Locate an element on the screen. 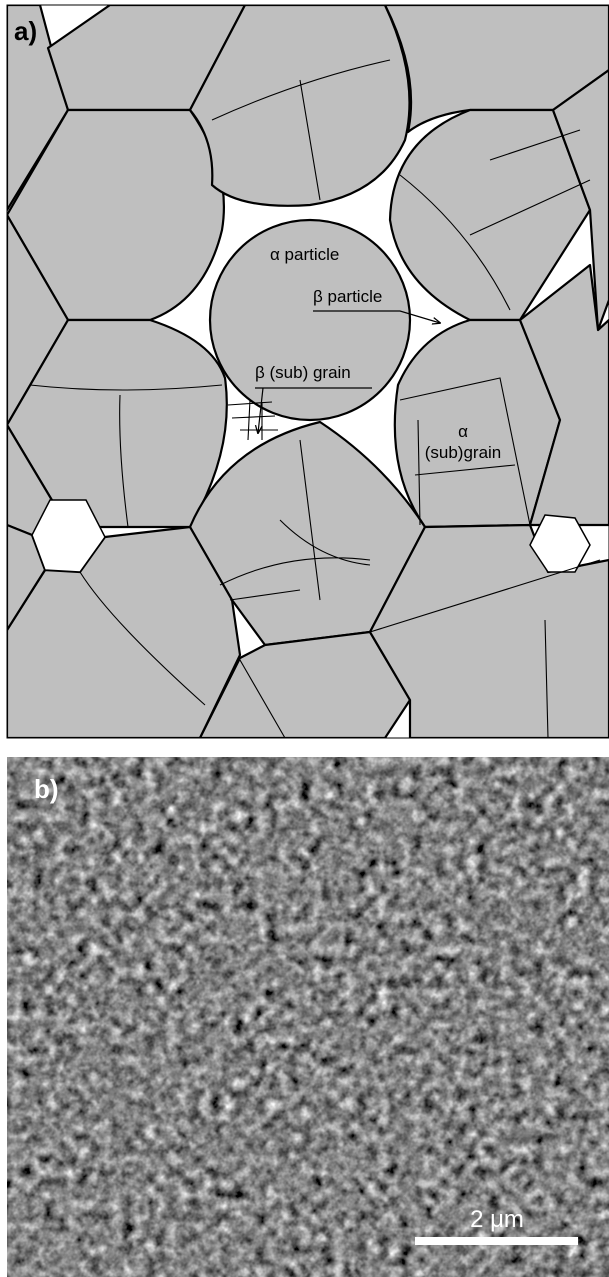  scale-bar is located at coordinates (496, 1241).